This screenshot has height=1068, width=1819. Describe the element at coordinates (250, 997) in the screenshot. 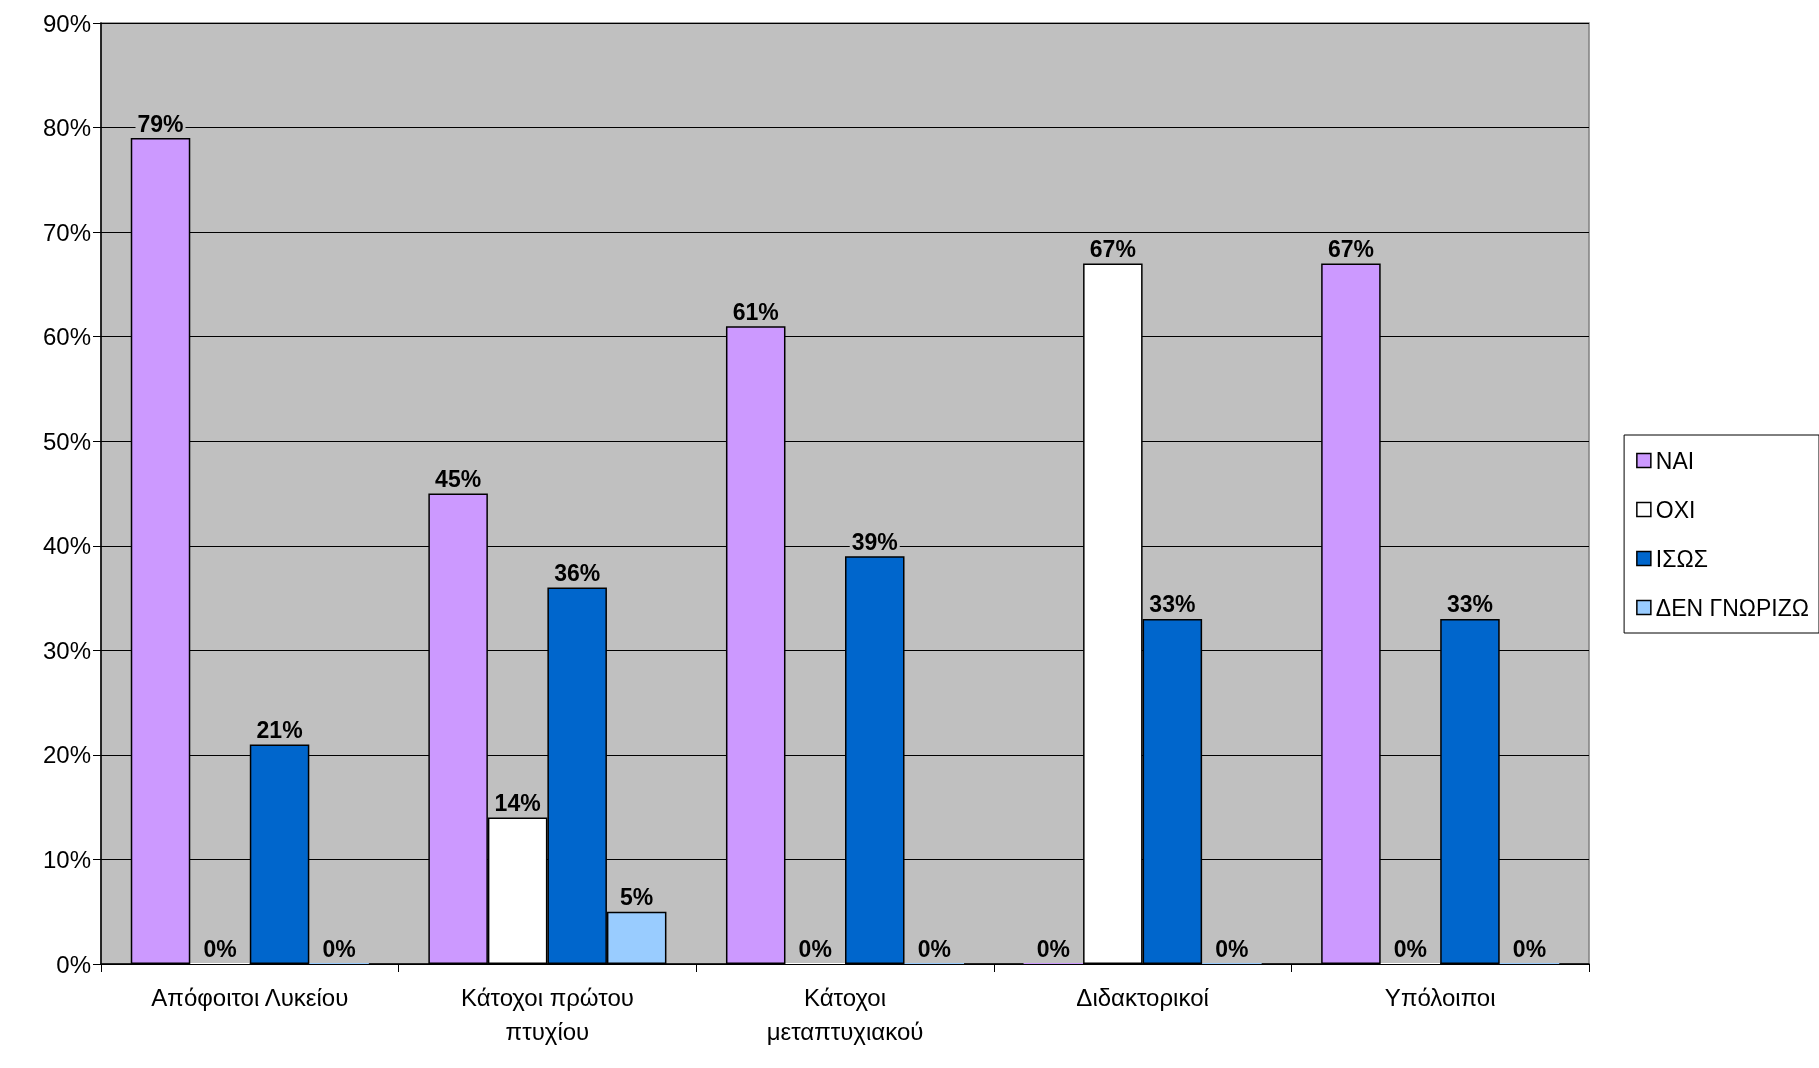

I see `x-tick-label: Απόφοιτοι Λυκείου` at that location.